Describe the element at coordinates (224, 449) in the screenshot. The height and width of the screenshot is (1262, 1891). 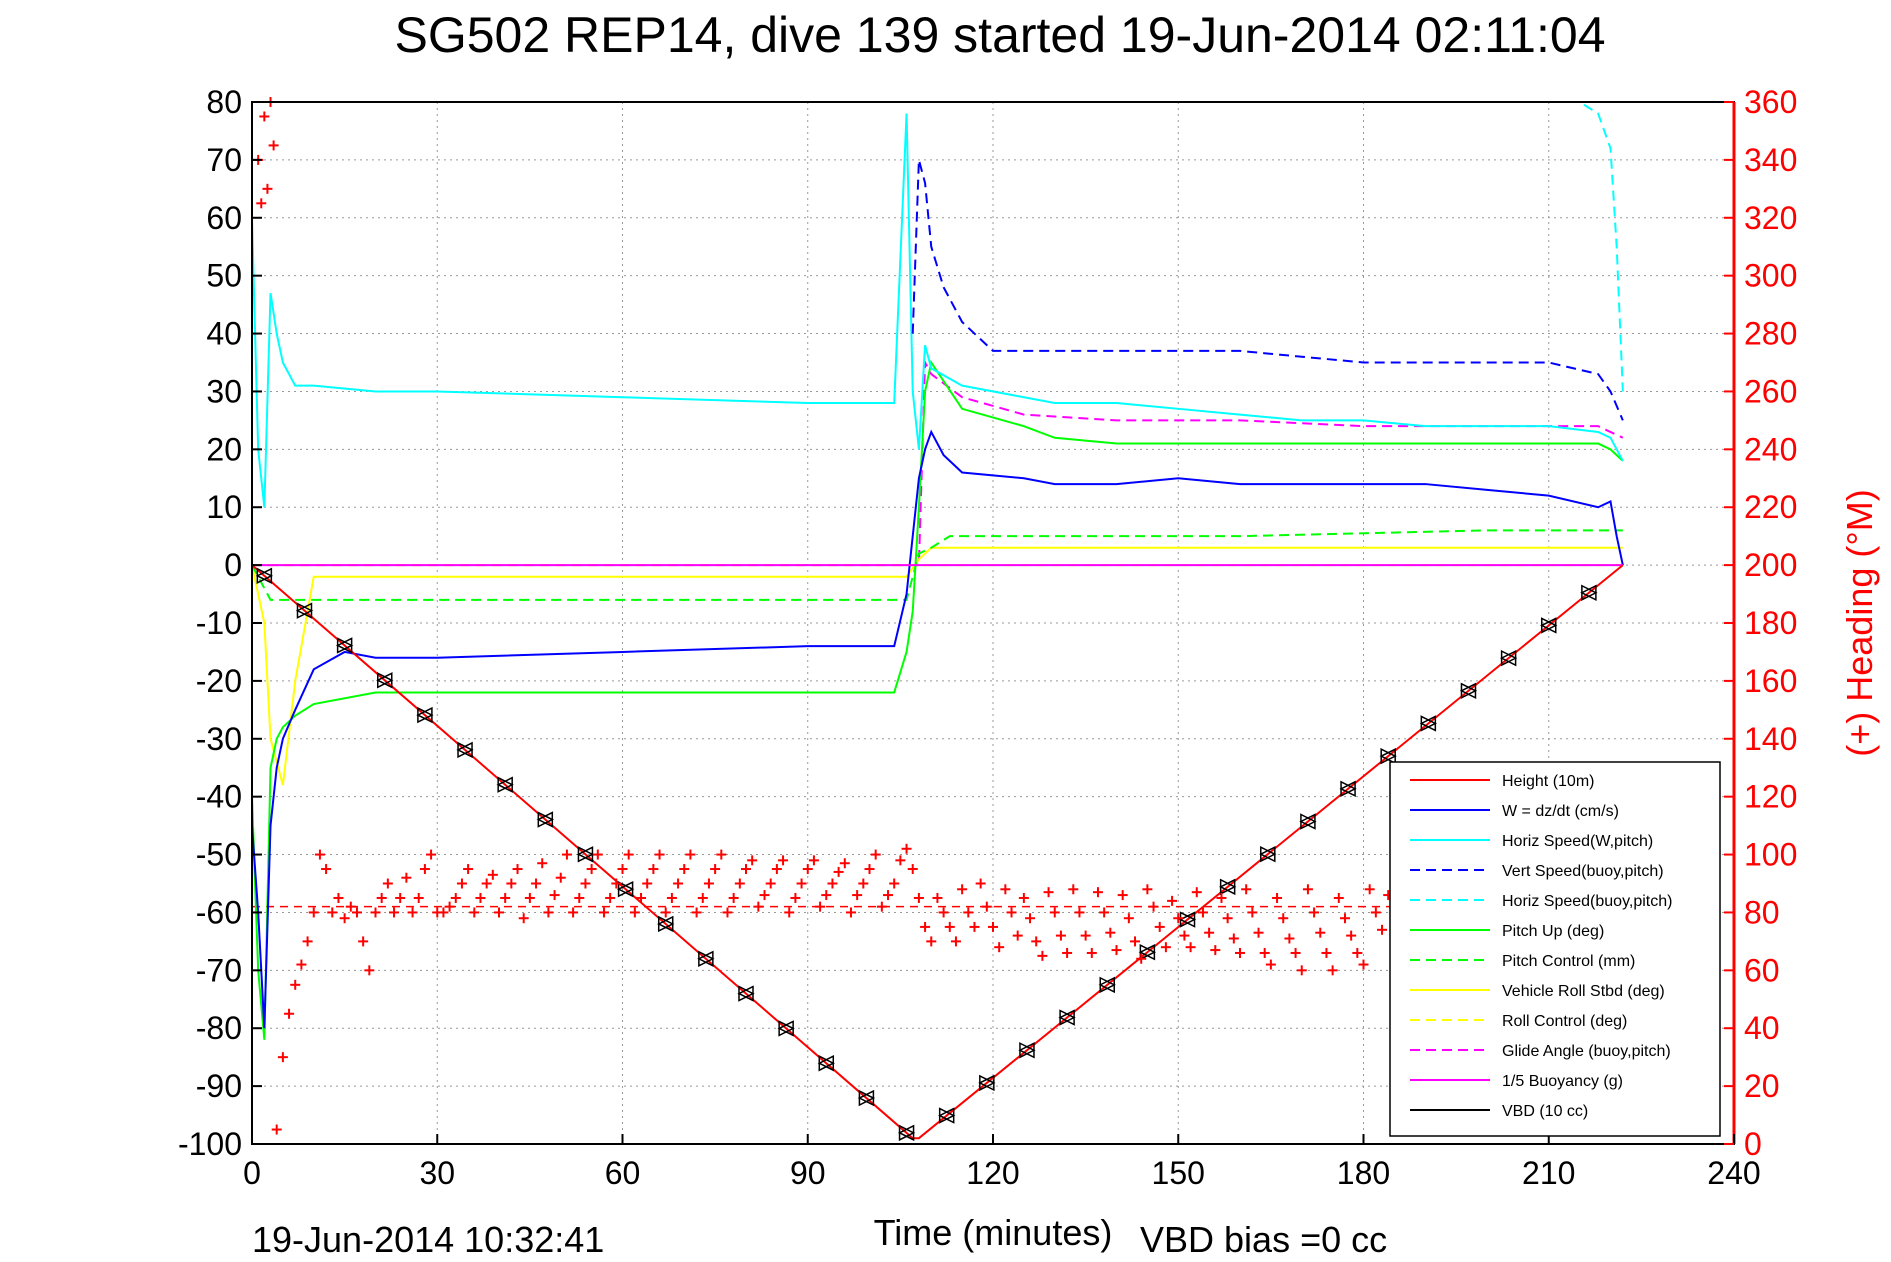
I see `y-tick-label: 20` at that location.